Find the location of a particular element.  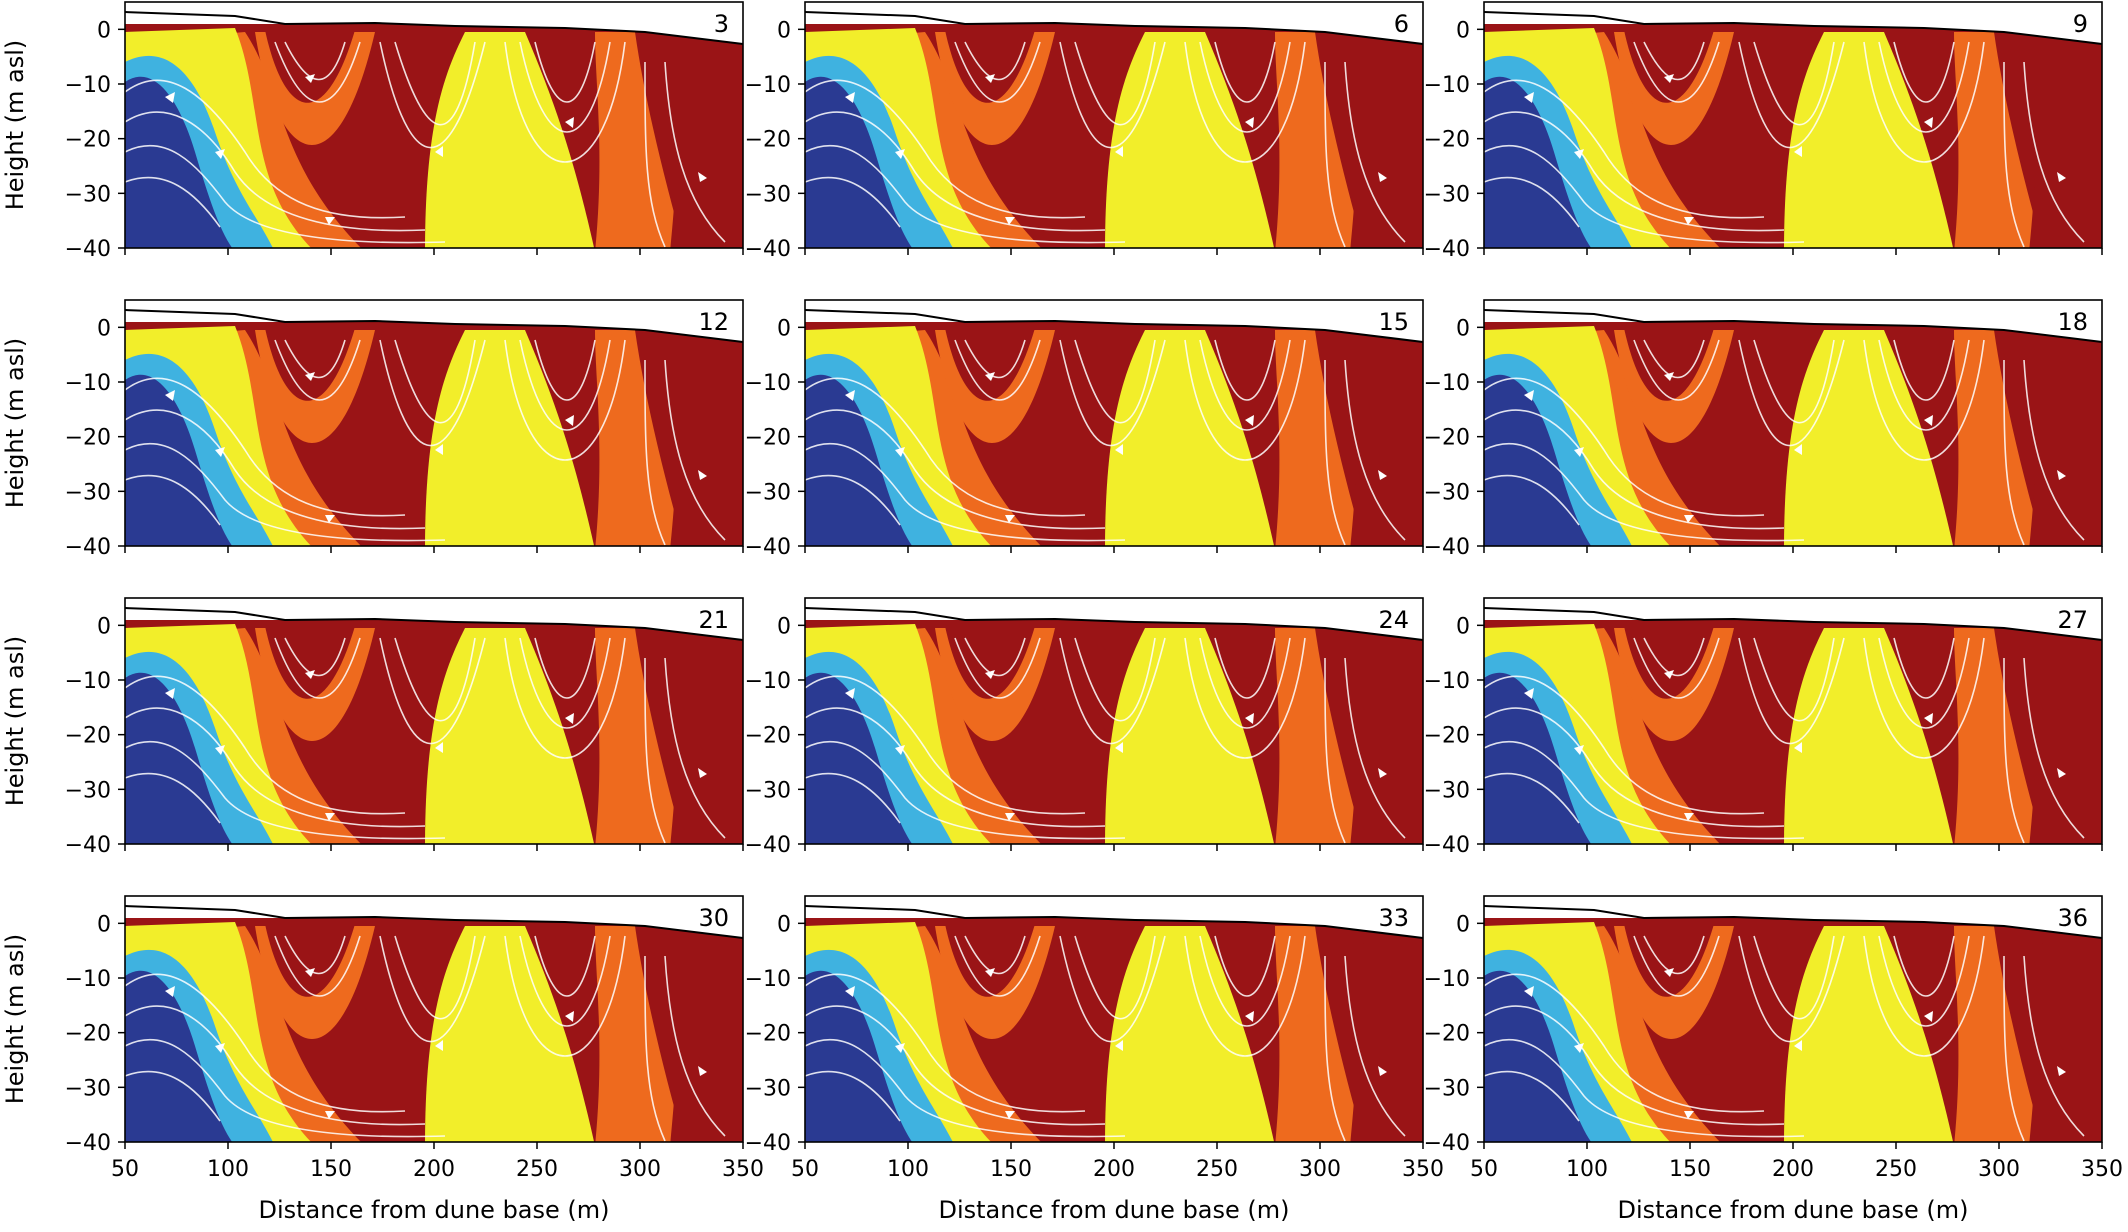

panel-15: 15 0 −10 −20 −30 −40 is located at coordinates (1084, 429).